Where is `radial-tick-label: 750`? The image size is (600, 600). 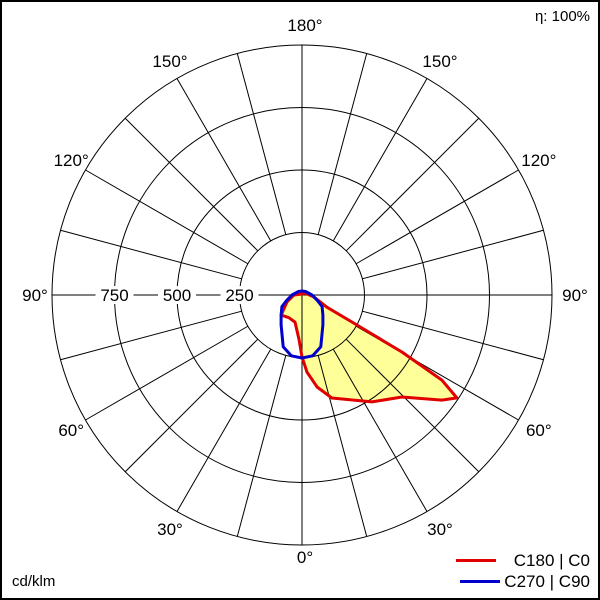
radial-tick-label: 750 is located at coordinates (114, 295).